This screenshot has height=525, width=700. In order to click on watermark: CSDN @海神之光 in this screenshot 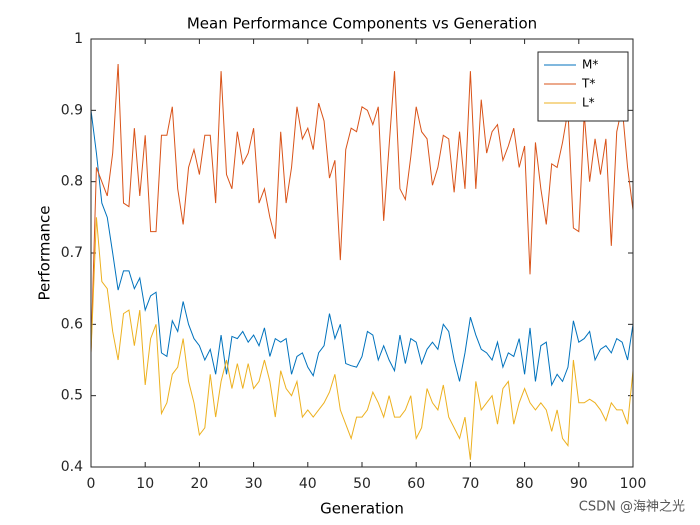, I will do `click(632, 507)`.